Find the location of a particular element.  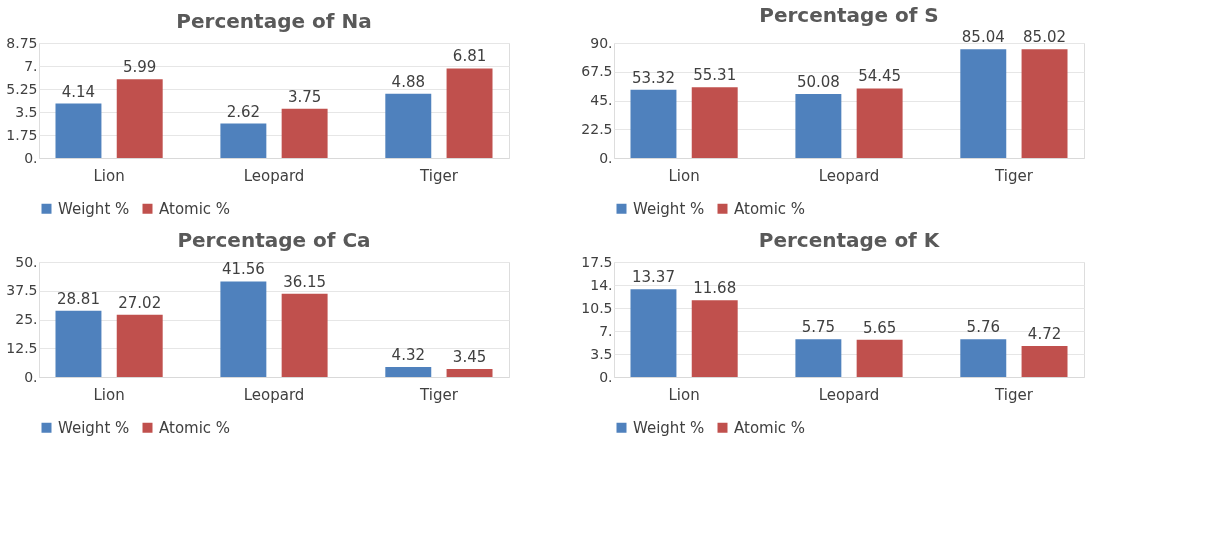

data-label: 5.99 is located at coordinates (140, 67).